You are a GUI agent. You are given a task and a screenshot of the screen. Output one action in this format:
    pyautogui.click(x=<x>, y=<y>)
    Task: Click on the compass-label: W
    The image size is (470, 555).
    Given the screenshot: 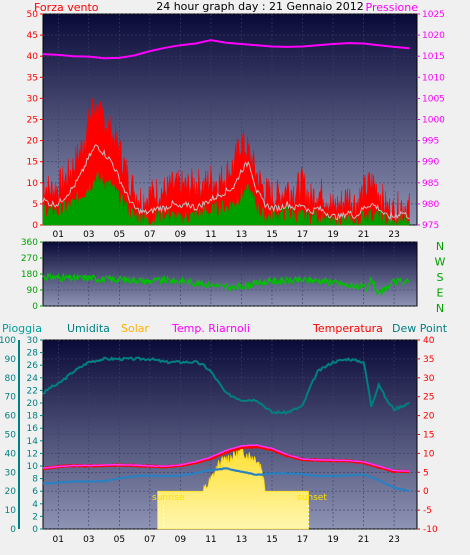 What is the action you would take?
    pyautogui.click(x=440, y=262)
    